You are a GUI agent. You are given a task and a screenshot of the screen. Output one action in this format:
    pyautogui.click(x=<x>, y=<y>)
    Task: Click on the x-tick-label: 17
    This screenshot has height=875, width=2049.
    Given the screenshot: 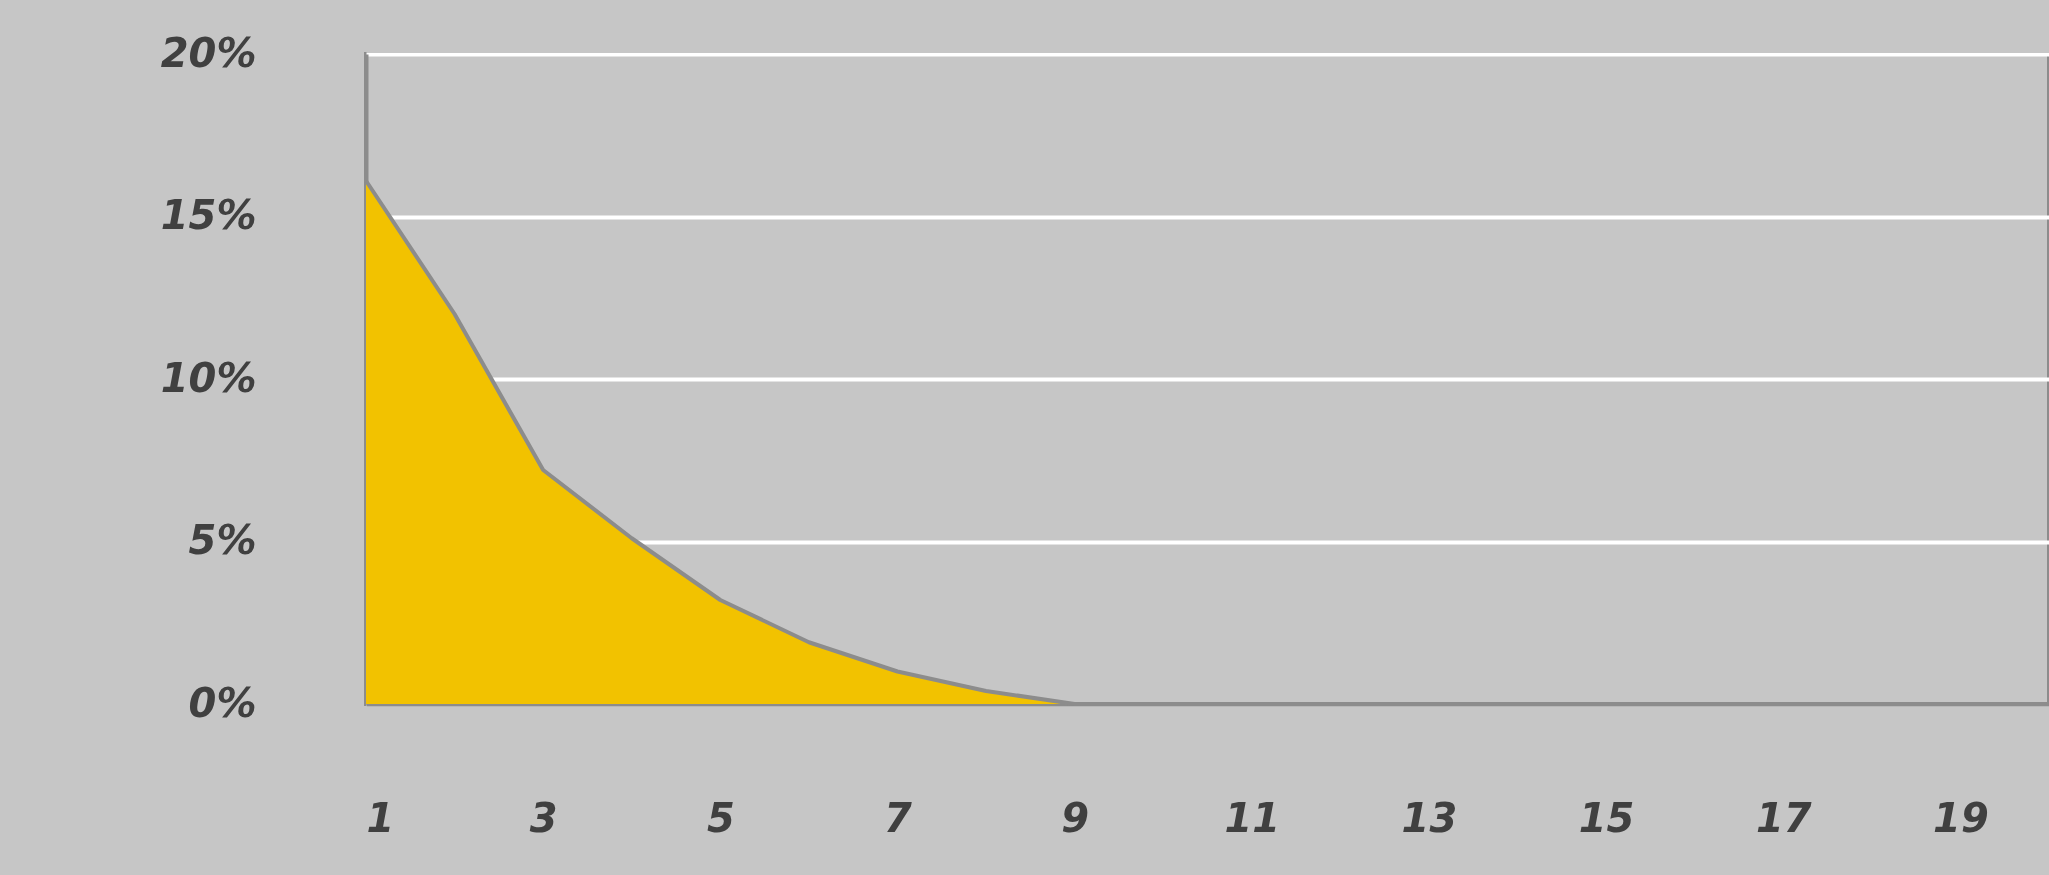 What is the action you would take?
    pyautogui.click(x=1783, y=817)
    